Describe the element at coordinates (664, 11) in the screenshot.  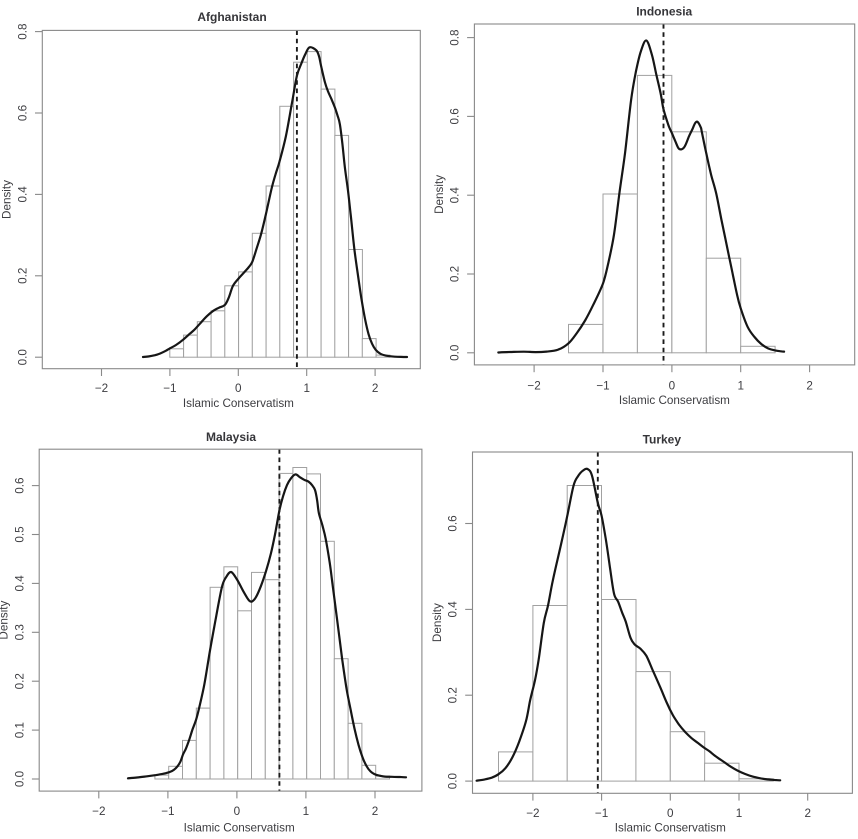
I see `svg-text: Indonesia` at that location.